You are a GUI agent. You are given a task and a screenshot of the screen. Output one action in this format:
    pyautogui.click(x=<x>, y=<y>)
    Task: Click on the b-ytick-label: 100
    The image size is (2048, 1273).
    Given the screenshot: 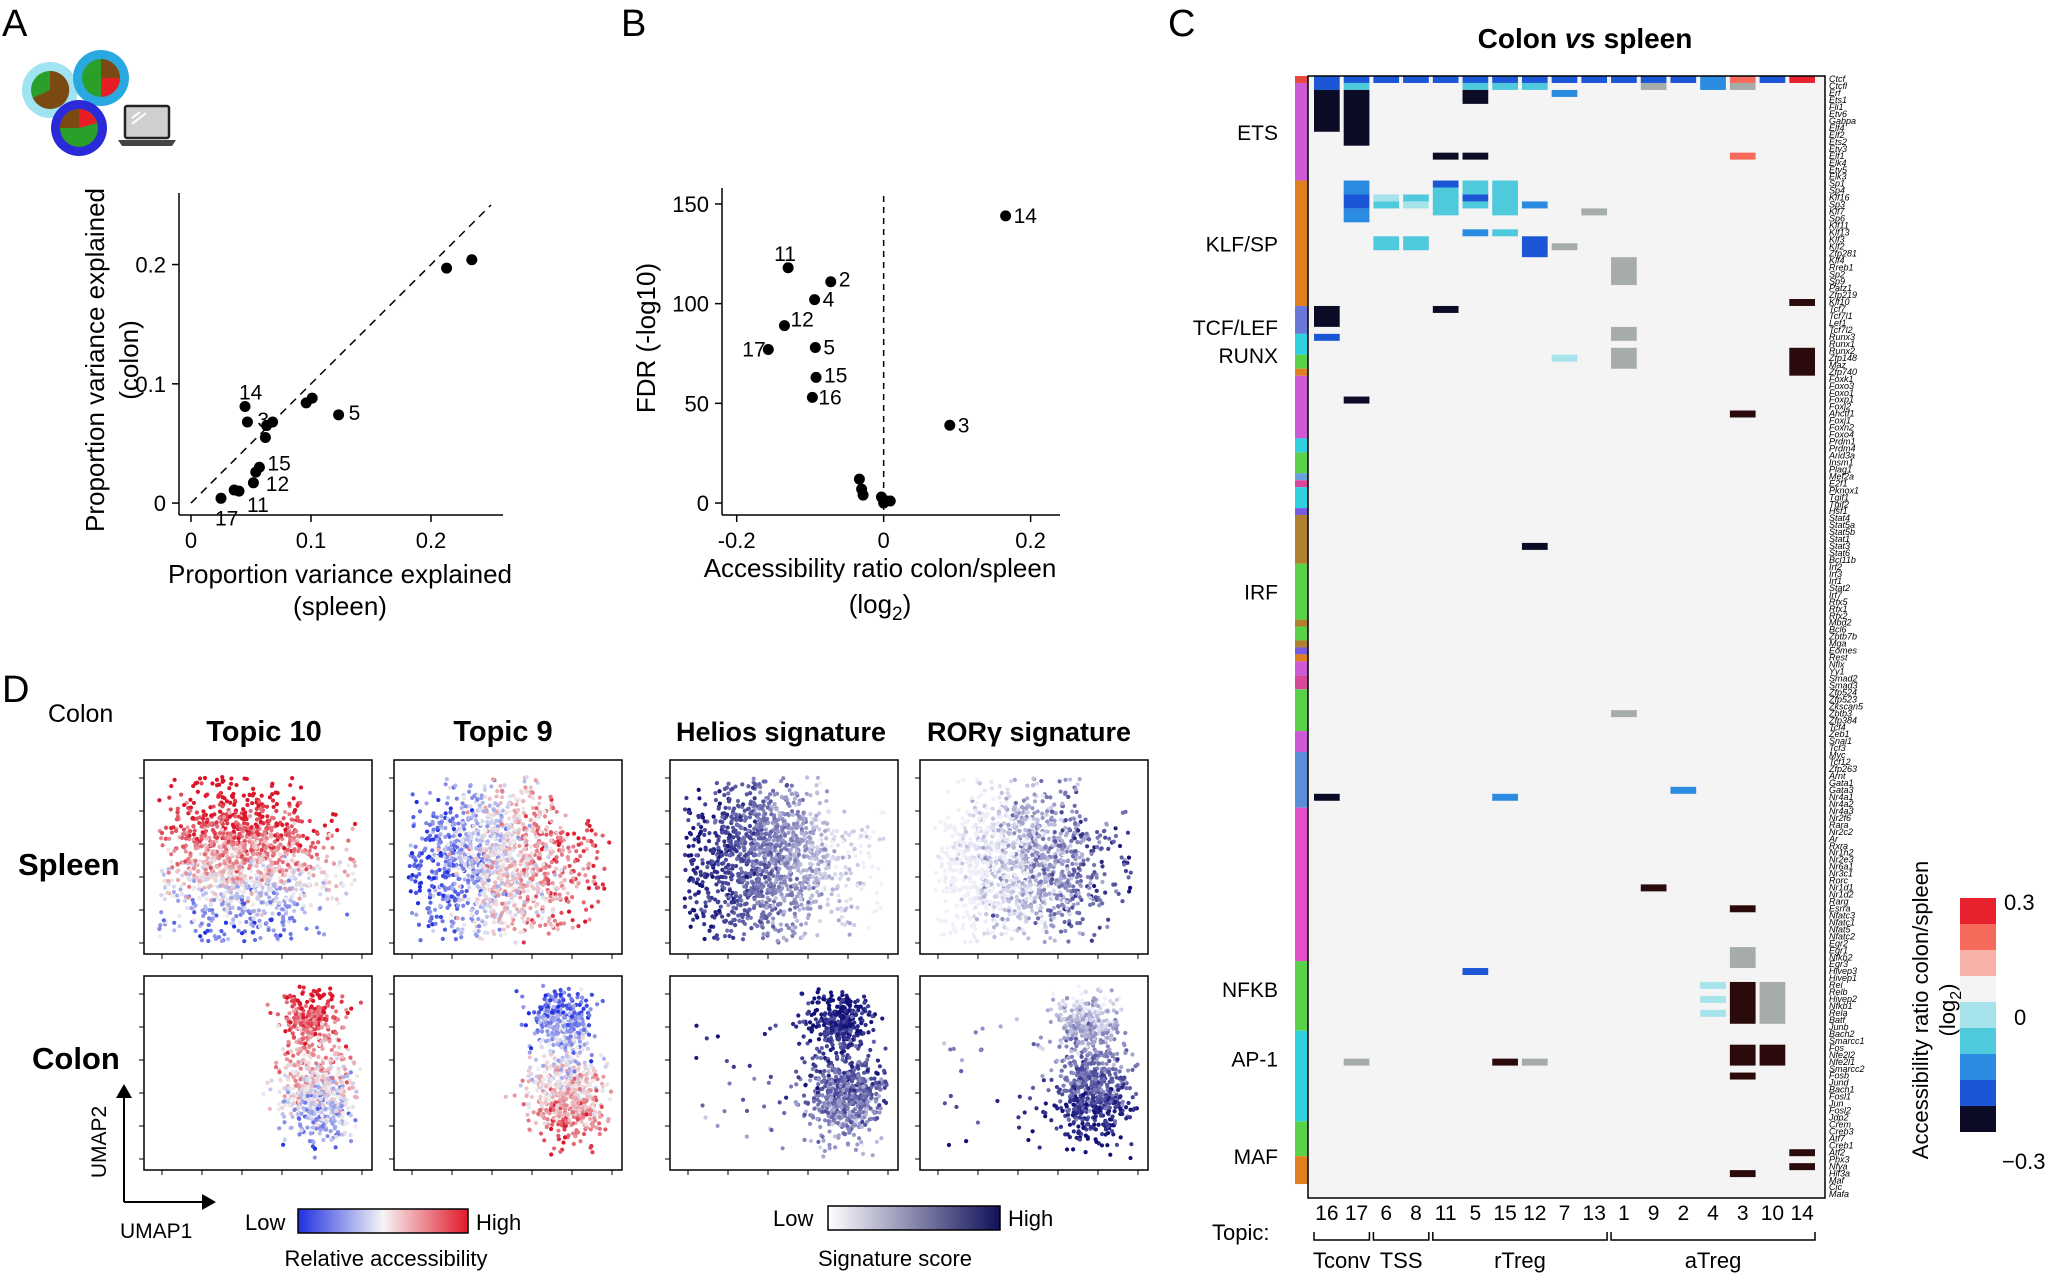 What is the action you would take?
    pyautogui.click(x=690, y=304)
    